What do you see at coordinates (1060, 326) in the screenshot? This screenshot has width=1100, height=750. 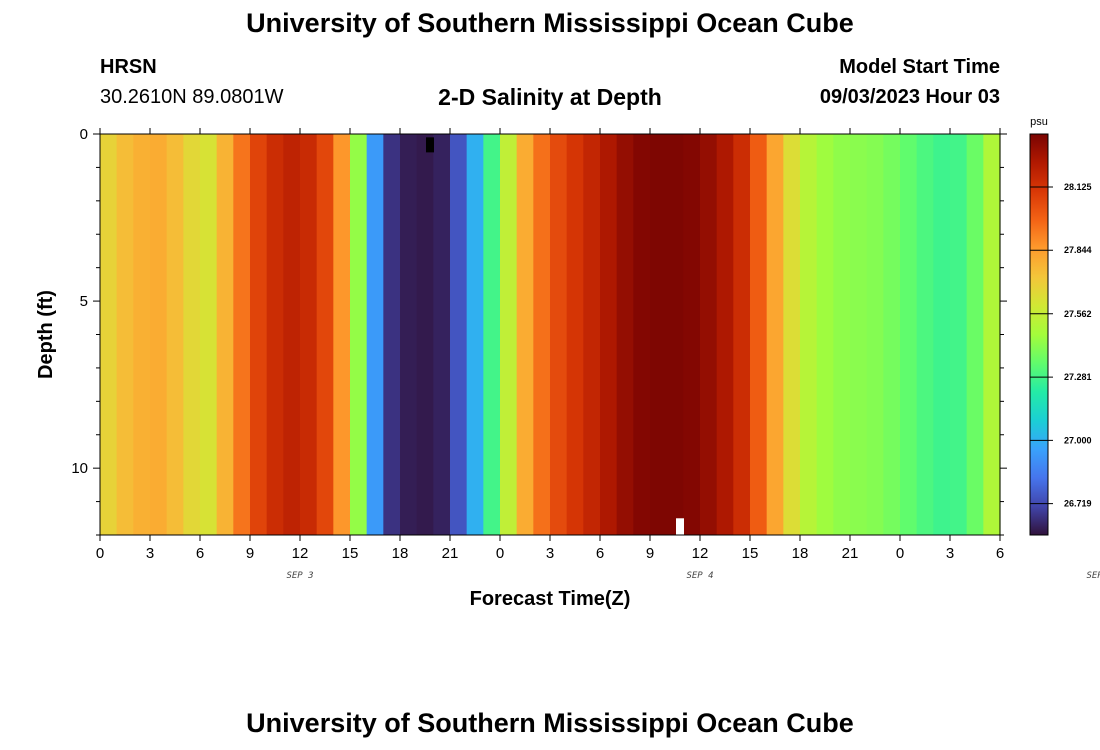 I see `colorbar: 26.719 27.000 27.281 27.562 27.844 28.125 psu` at bounding box center [1060, 326].